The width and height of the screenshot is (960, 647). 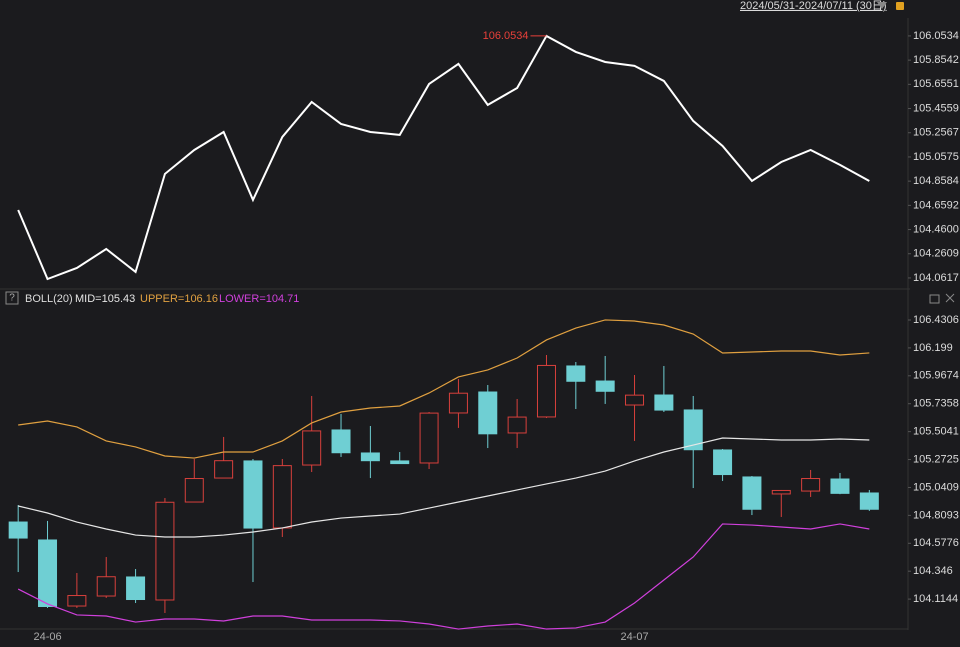 What do you see at coordinates (936, 320) in the screenshot?
I see `y-tick-label: 106.4306` at bounding box center [936, 320].